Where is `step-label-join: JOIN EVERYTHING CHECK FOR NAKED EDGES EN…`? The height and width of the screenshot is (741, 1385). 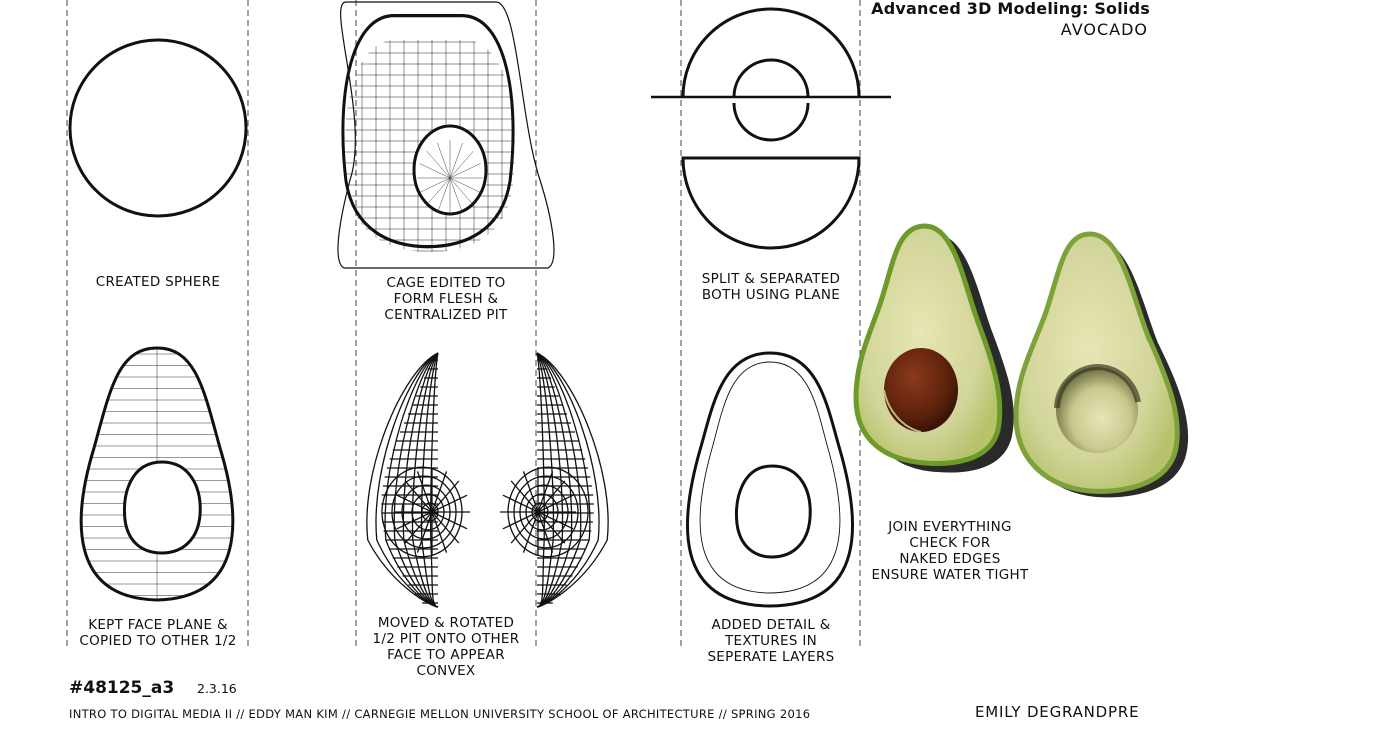
step-label-join: JOIN EVERYTHING CHECK FOR NAKED EDGES EN… is located at coordinates (950, 551).